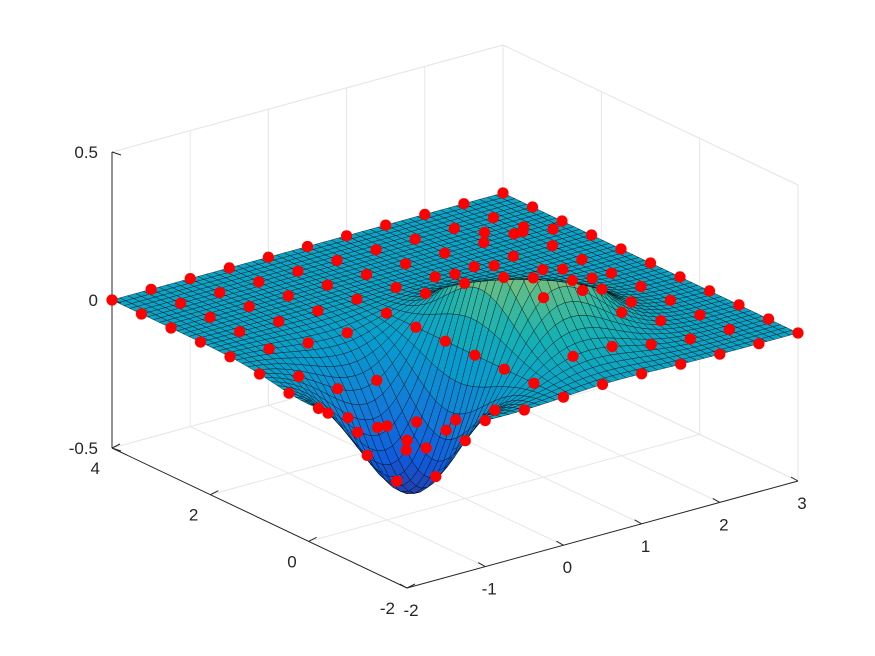 Image resolution: width=875 pixels, height=656 pixels. Describe the element at coordinates (337, 497) in the screenshot. I see `floor-gridline-x` at that location.